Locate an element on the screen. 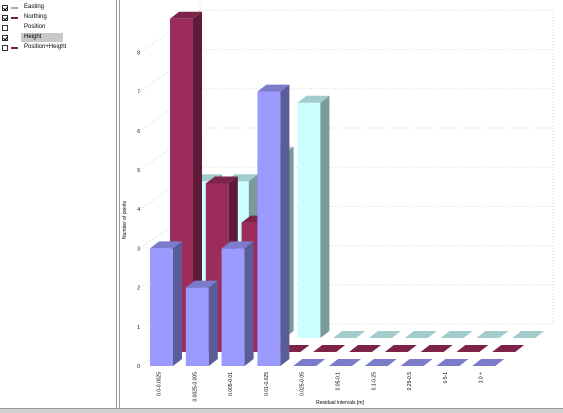 The image size is (563, 413). y-axis-label: Number of points is located at coordinates (125, 219).